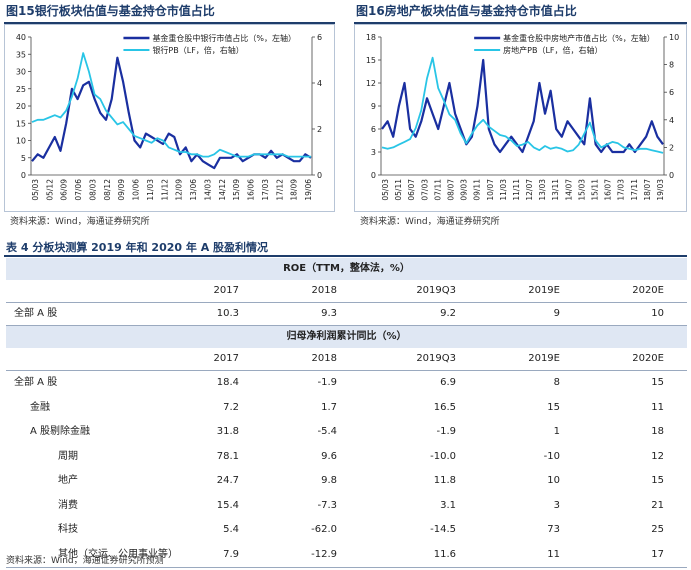 This screenshot has height=570, width=691. What do you see at coordinates (556, 505) in the screenshot?
I see `growth-cell: 3` at bounding box center [556, 505].